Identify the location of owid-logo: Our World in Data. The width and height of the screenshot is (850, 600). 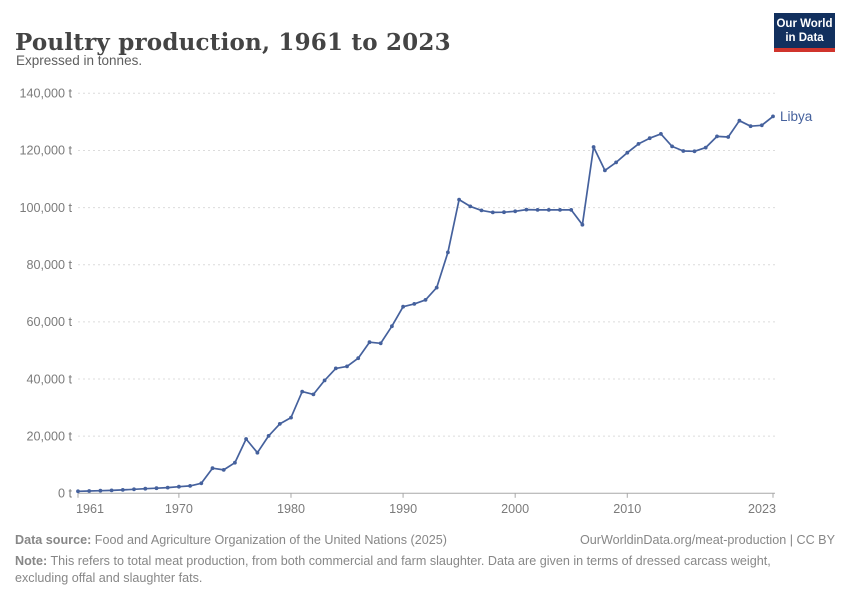
(804, 32).